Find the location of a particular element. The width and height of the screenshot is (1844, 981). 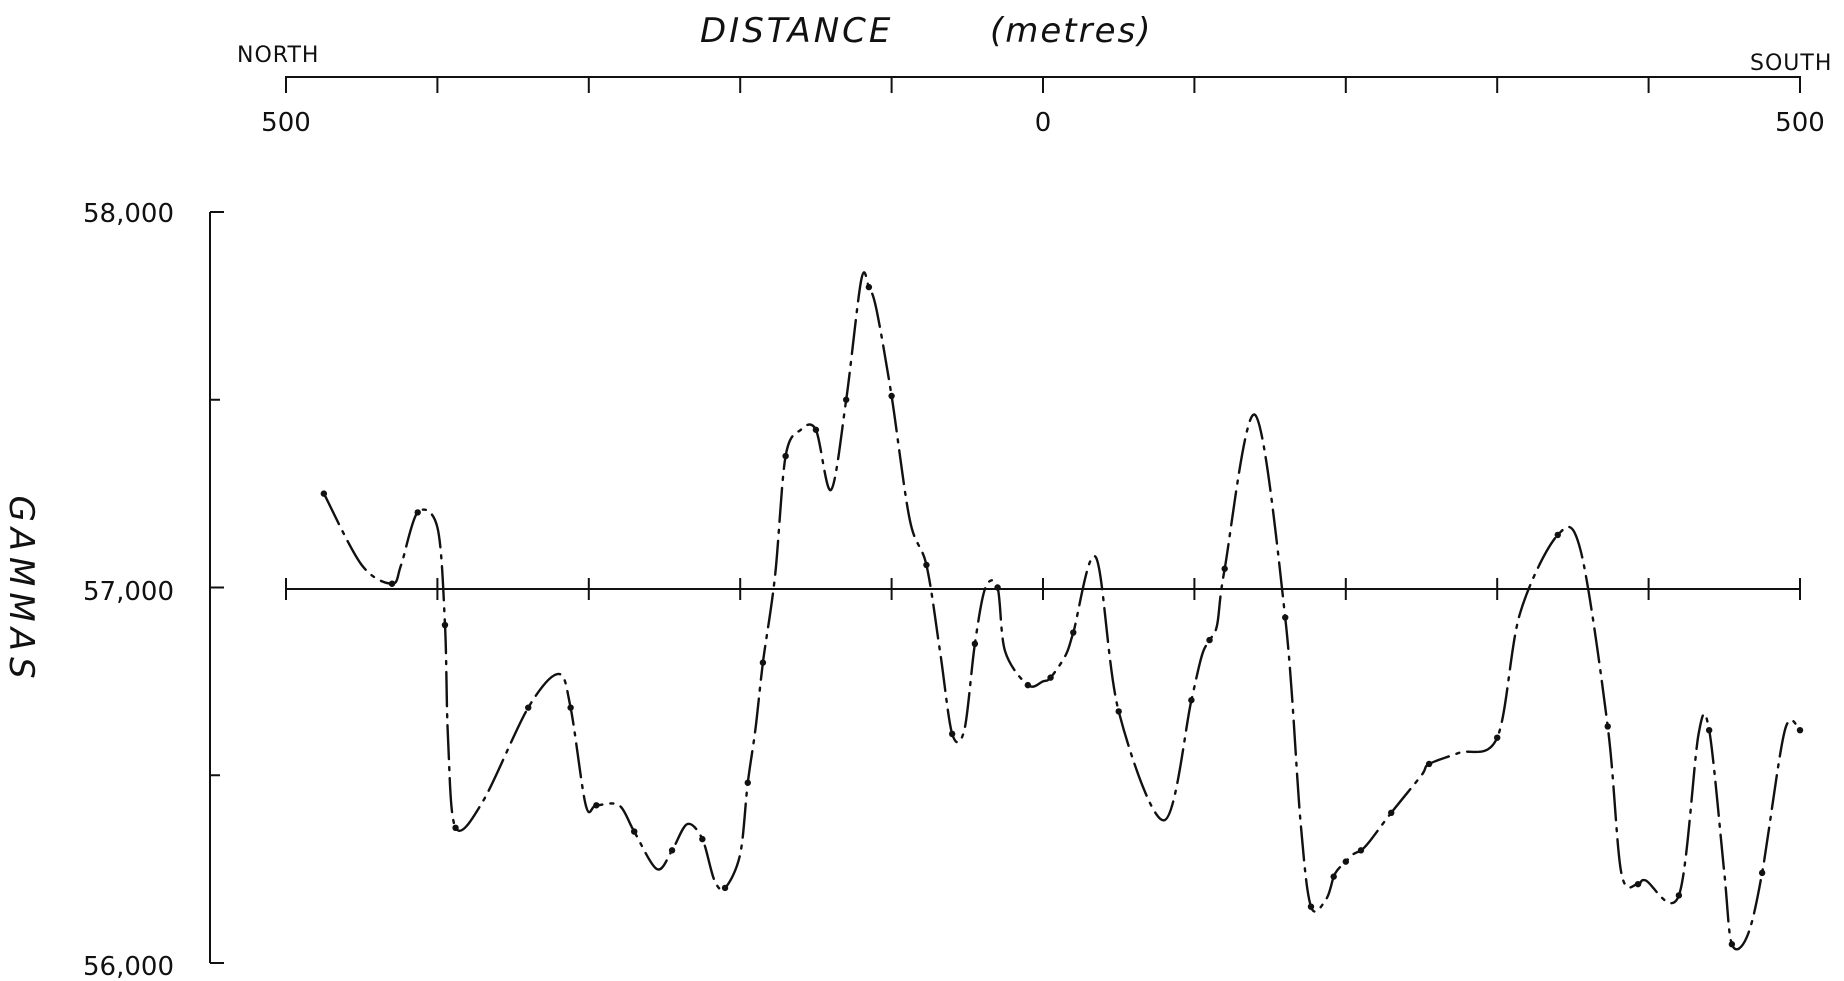

distance-axis-ticks is located at coordinates (1043, 84).